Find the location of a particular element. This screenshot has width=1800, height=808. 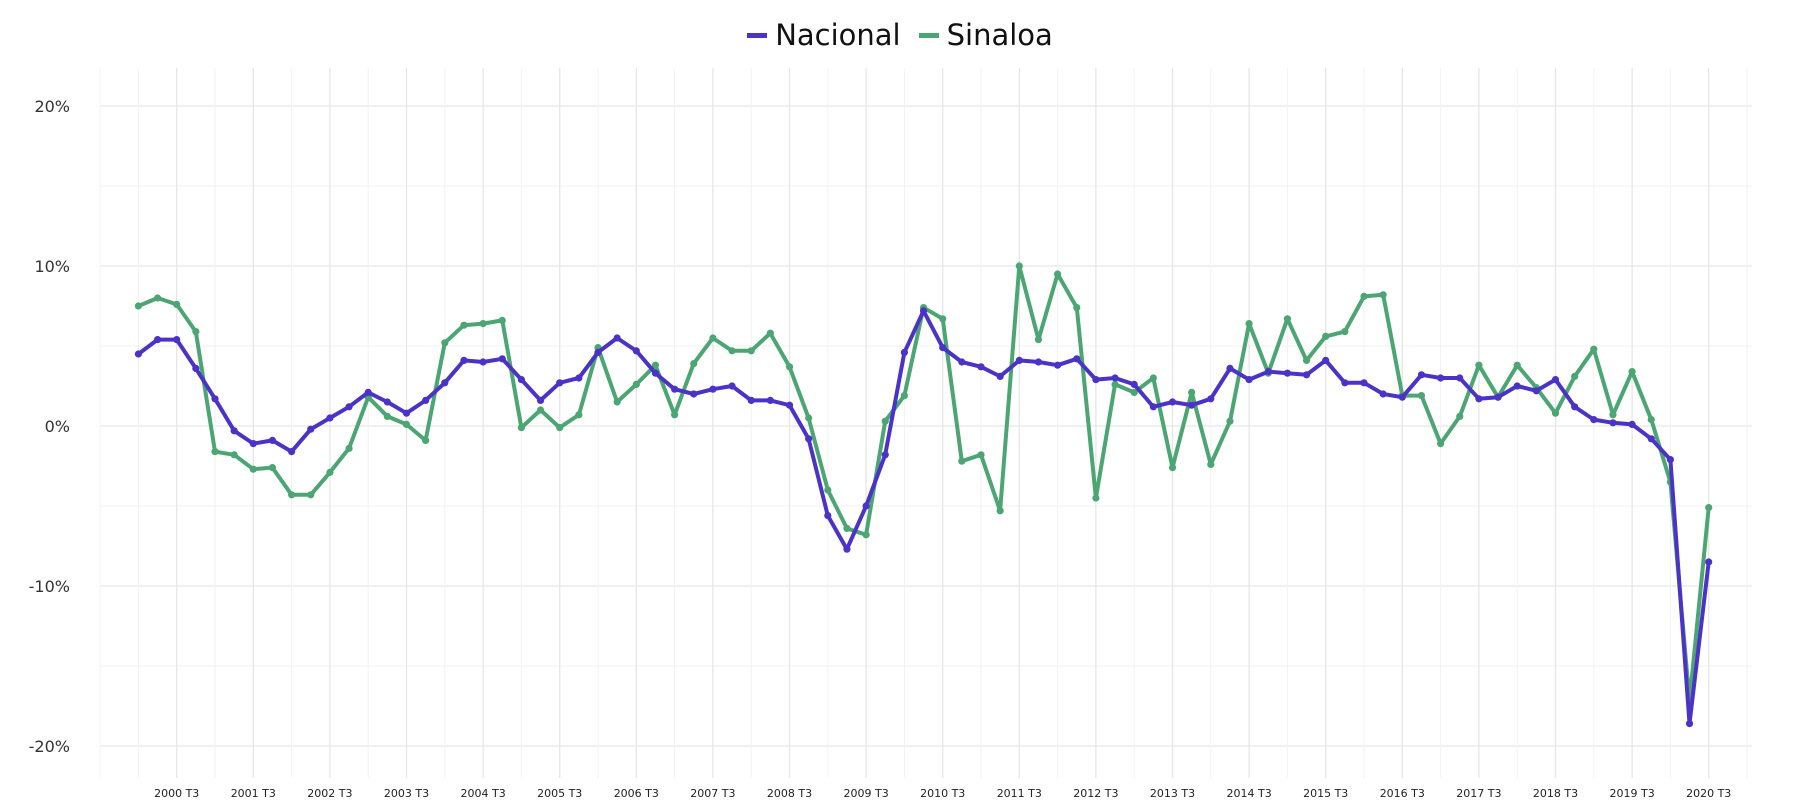

y-axis: 20% 10% 0% -10% -20% is located at coordinates (49, 426).